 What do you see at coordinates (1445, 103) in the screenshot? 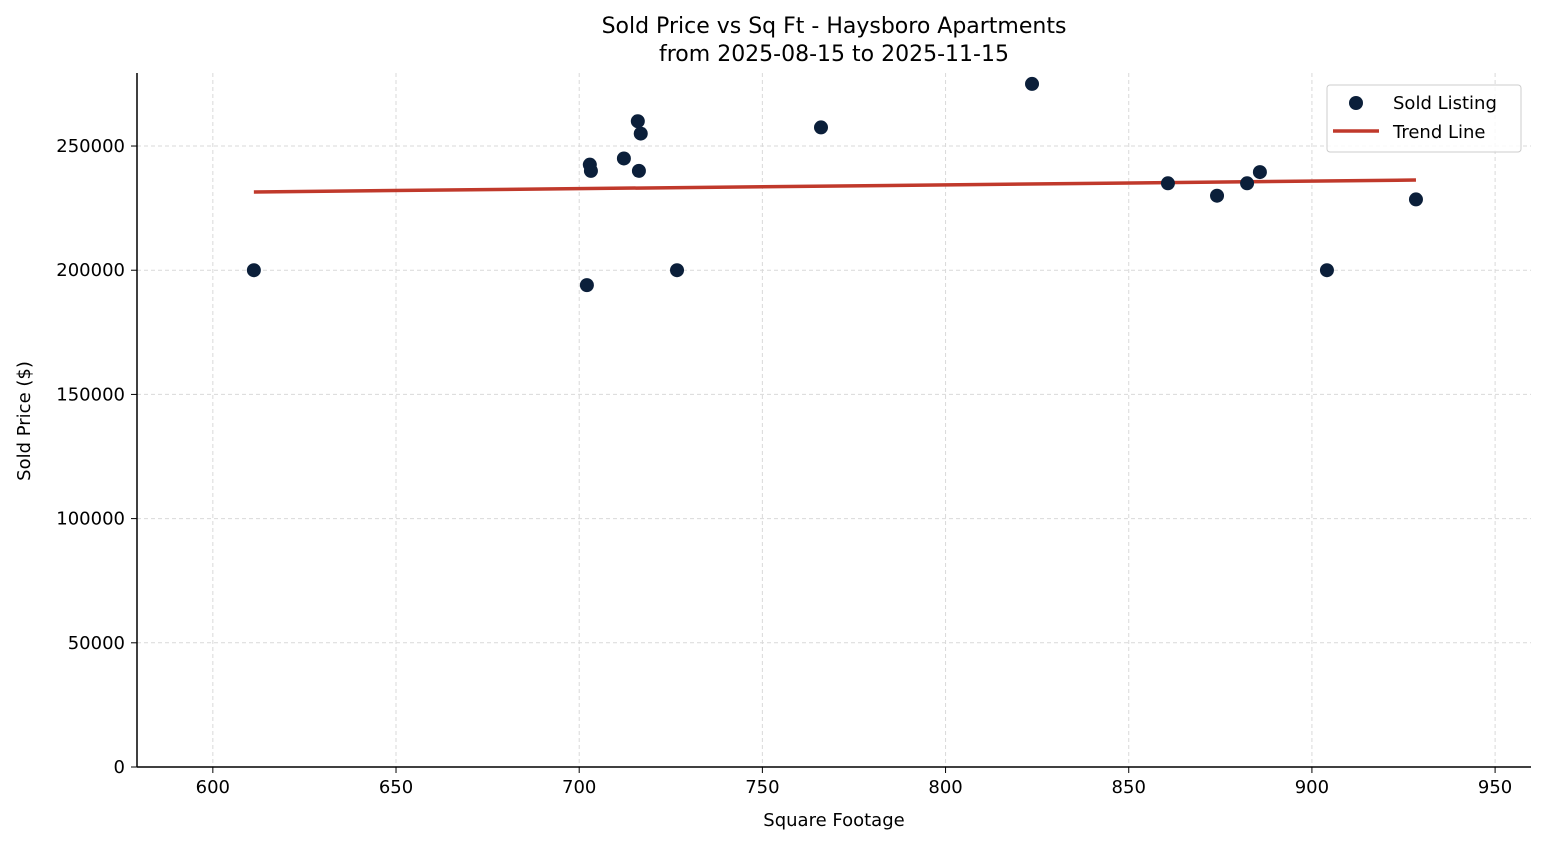
I see `legend-label-sold-listing: Sold Listing` at bounding box center [1445, 103].